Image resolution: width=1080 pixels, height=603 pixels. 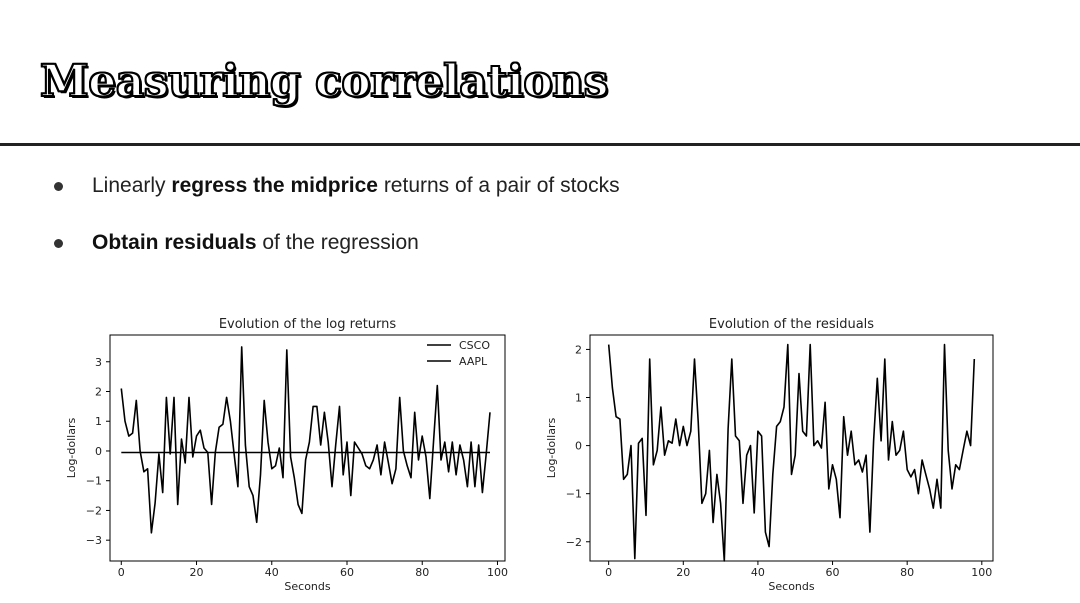 I want to click on bullet-text-post: returns of a pair of stocks, so click(x=498, y=185).